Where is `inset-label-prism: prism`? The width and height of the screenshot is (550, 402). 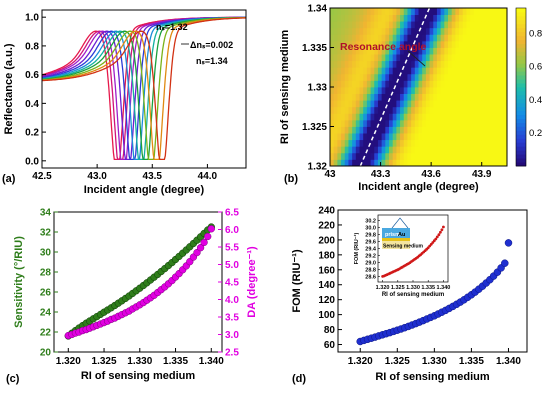
inset-label-prism: prism is located at coordinates (392, 235).